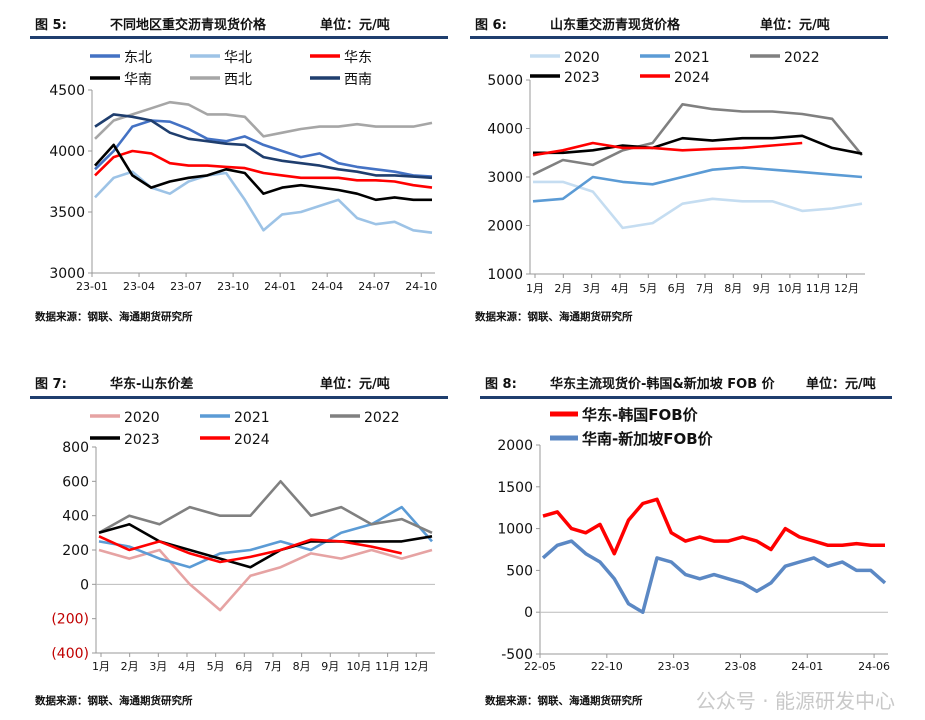 The width and height of the screenshot is (925, 720). What do you see at coordinates (698, 205) in the screenshot?
I see `series-line-2020` at bounding box center [698, 205].